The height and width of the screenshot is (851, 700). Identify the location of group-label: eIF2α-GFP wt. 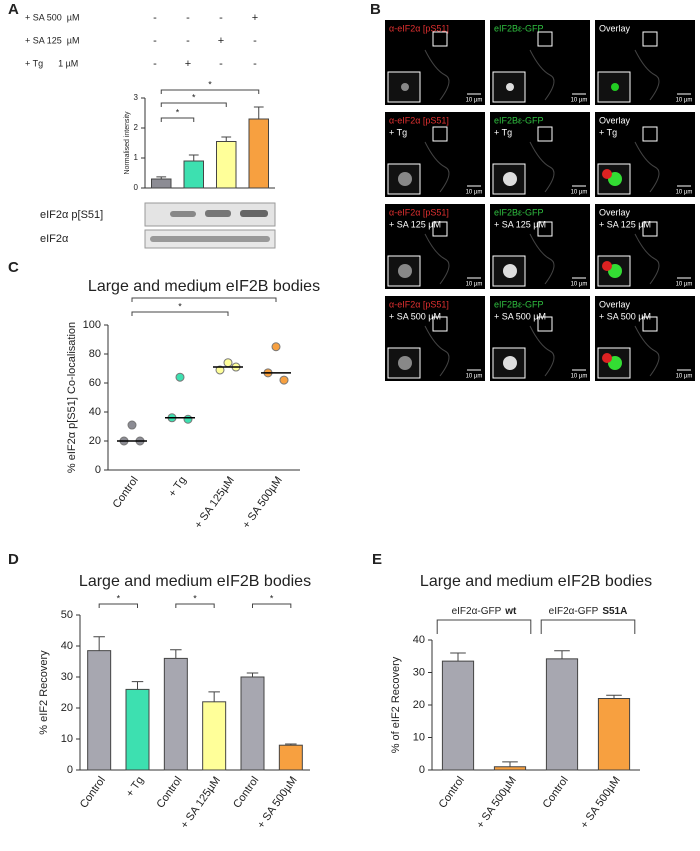
(484, 611).